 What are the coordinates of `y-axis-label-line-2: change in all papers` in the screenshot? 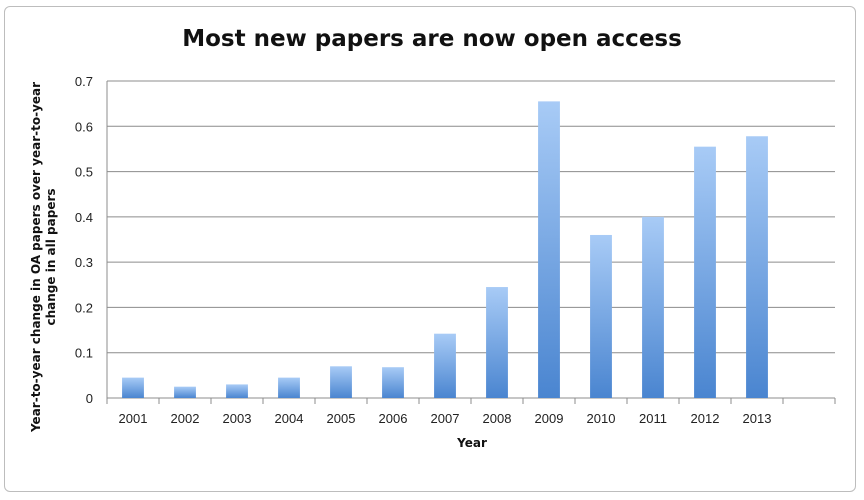 It's located at (51, 256).